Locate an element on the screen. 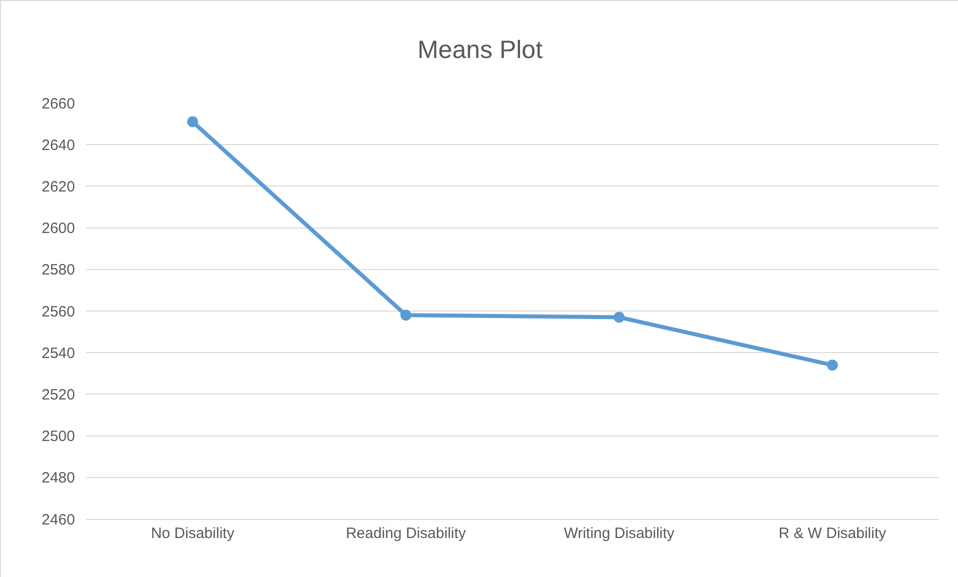 This screenshot has width=958, height=577. y-tick-label: 2580 is located at coordinates (58, 270).